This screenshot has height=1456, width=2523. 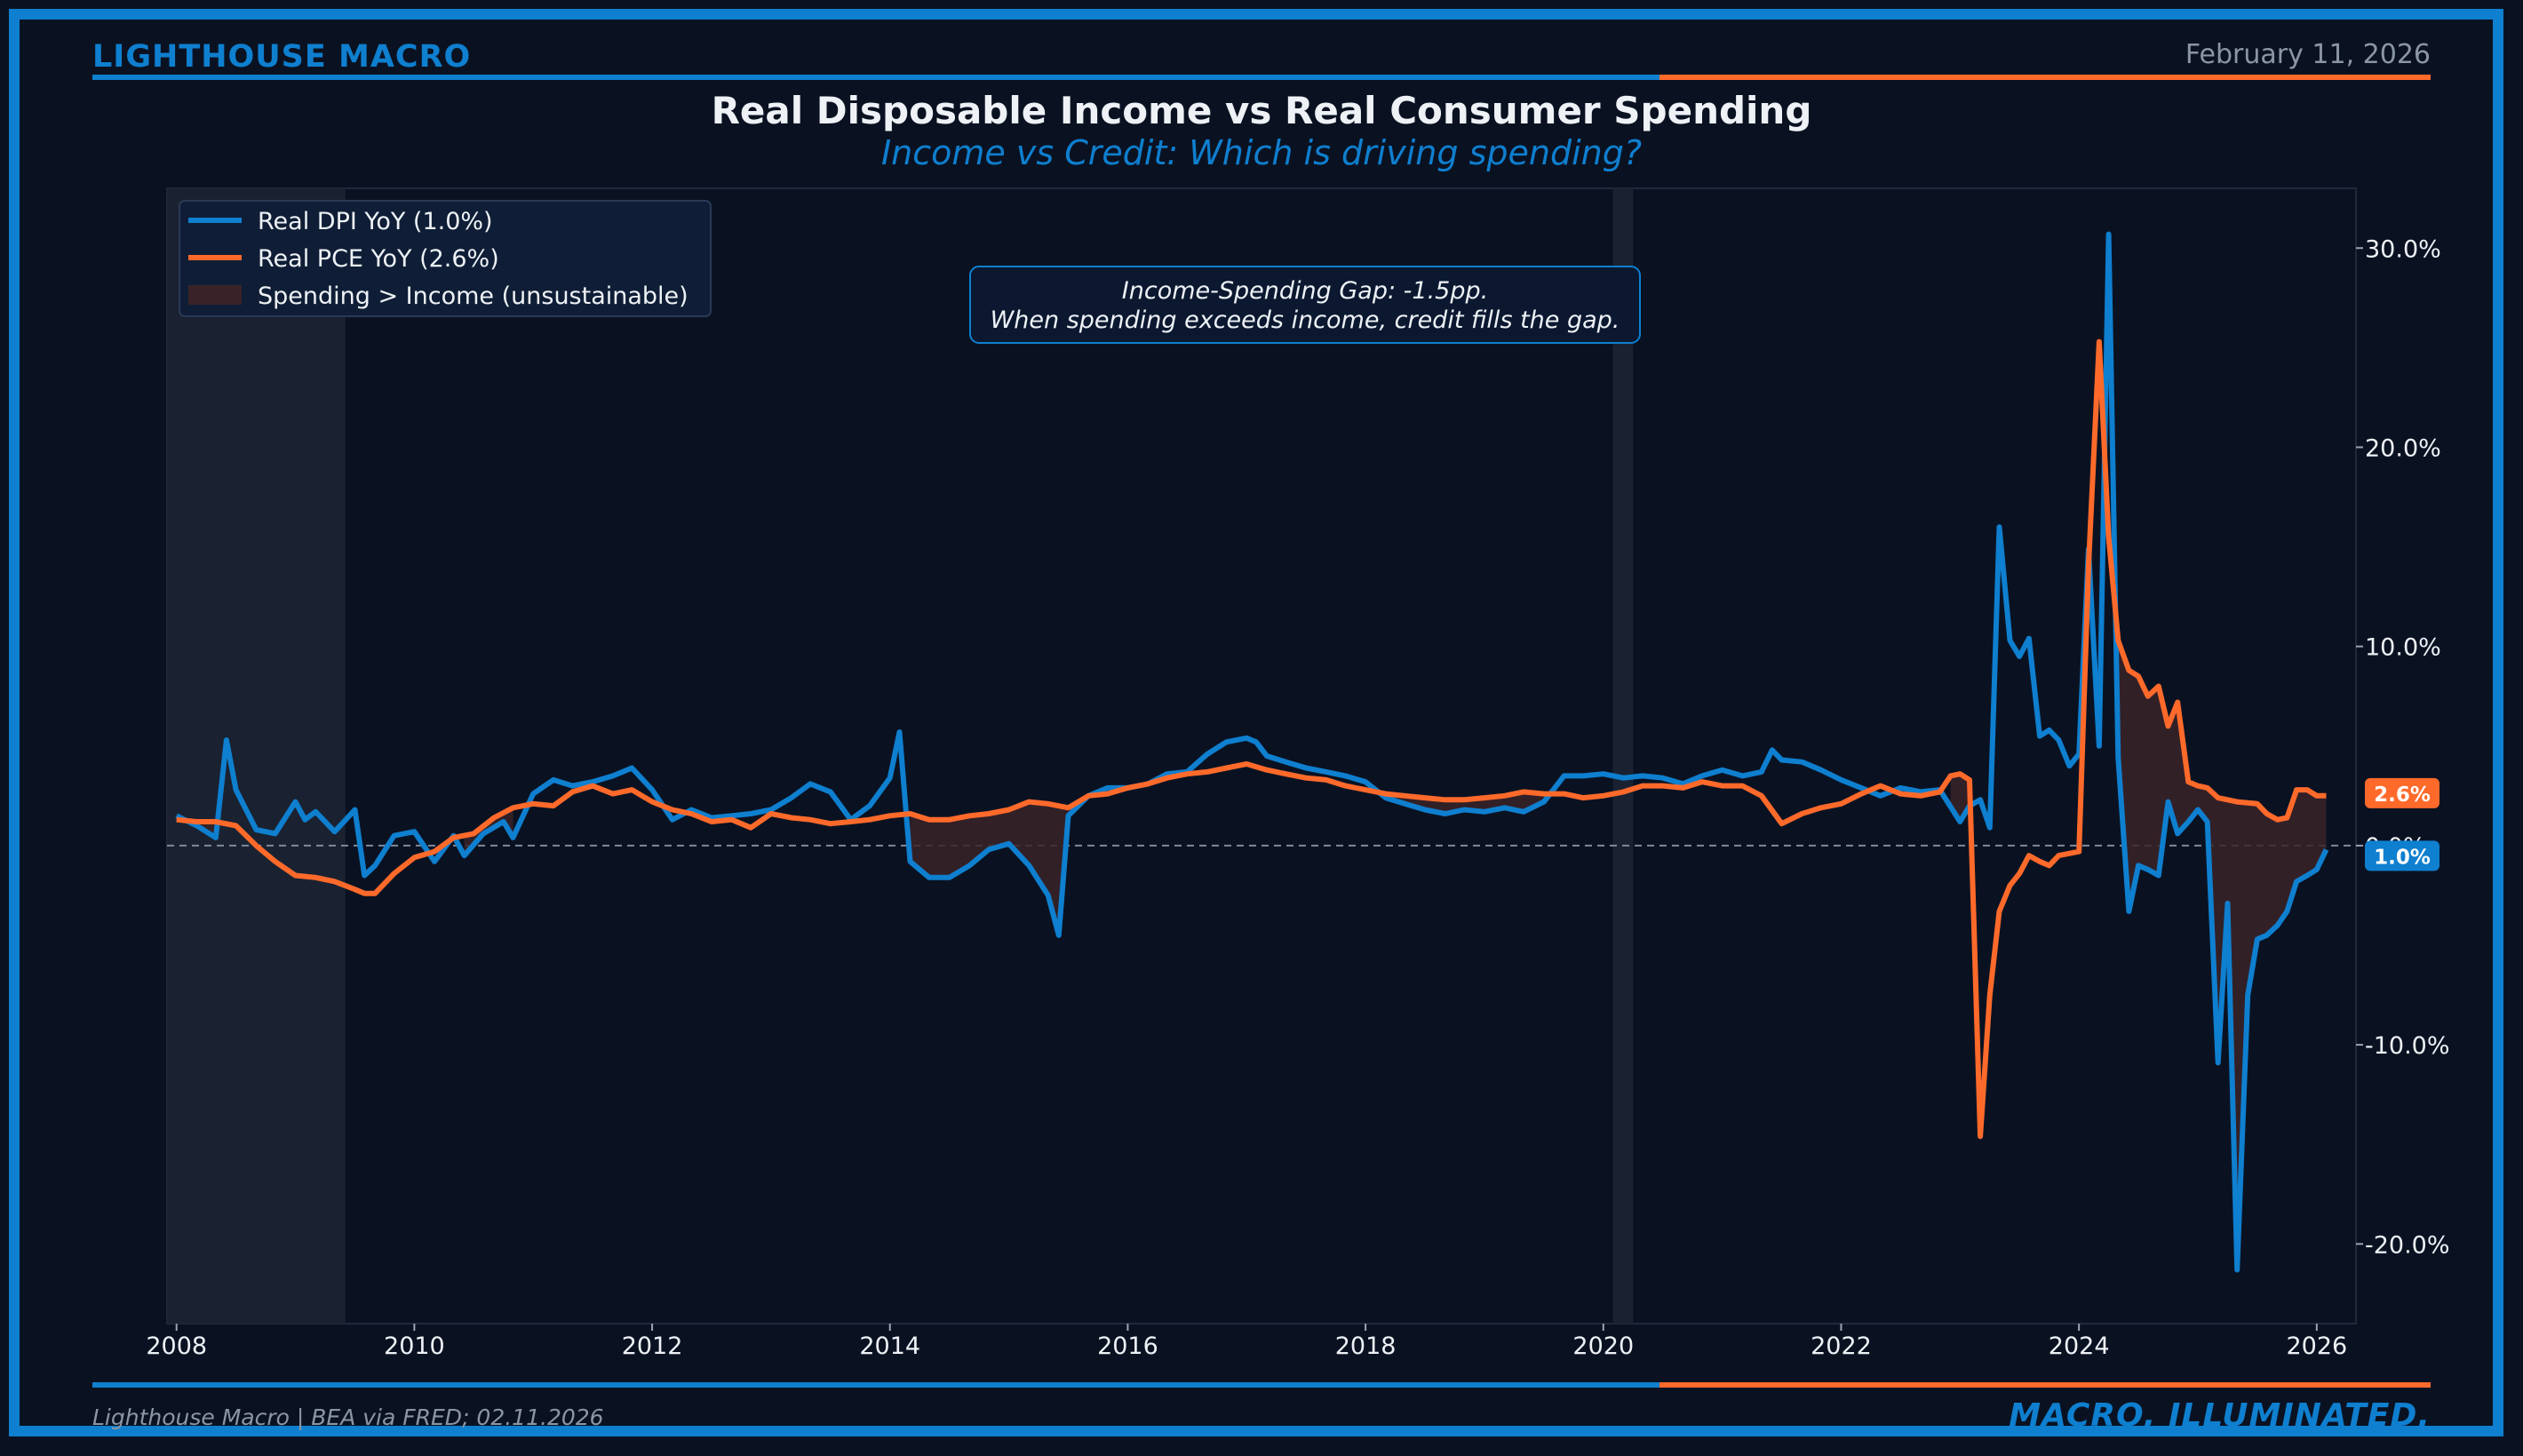 What do you see at coordinates (2402, 795) in the screenshot?
I see `pce-end-label: 2.6%` at bounding box center [2402, 795].